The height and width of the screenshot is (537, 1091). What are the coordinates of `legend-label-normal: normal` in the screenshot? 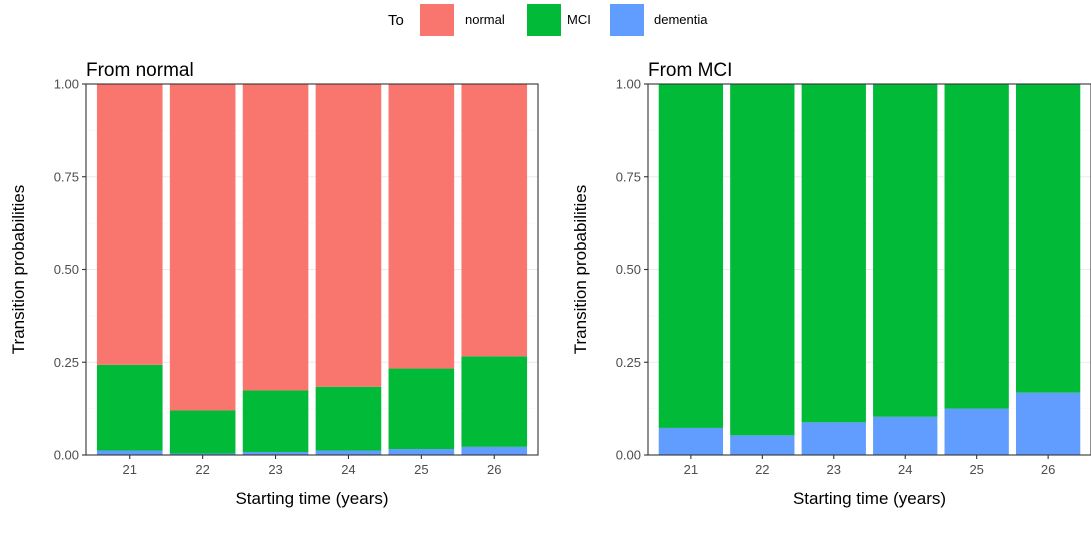 It's located at (485, 19).